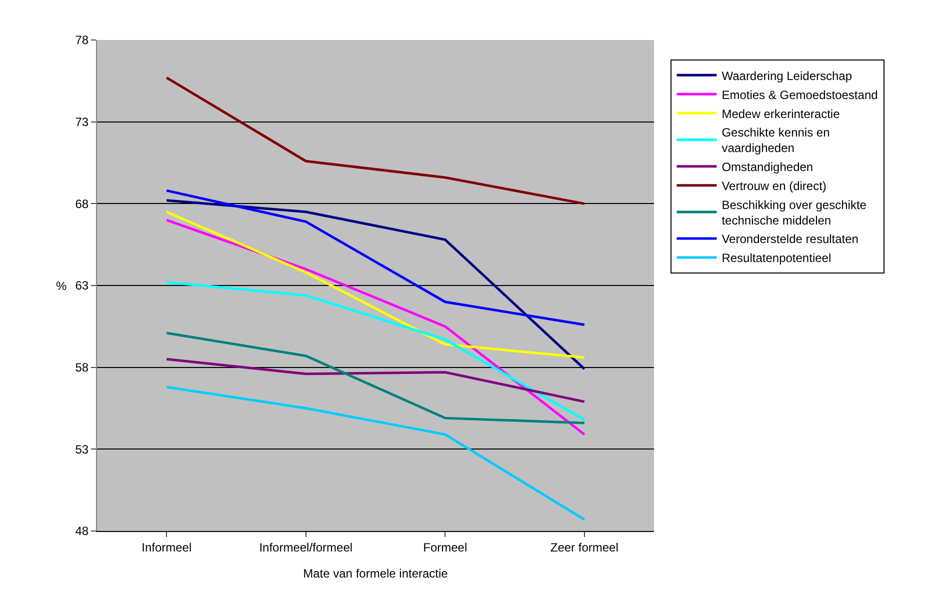 This screenshot has height=614, width=926. I want to click on y-axis-title: %, so click(61, 286).